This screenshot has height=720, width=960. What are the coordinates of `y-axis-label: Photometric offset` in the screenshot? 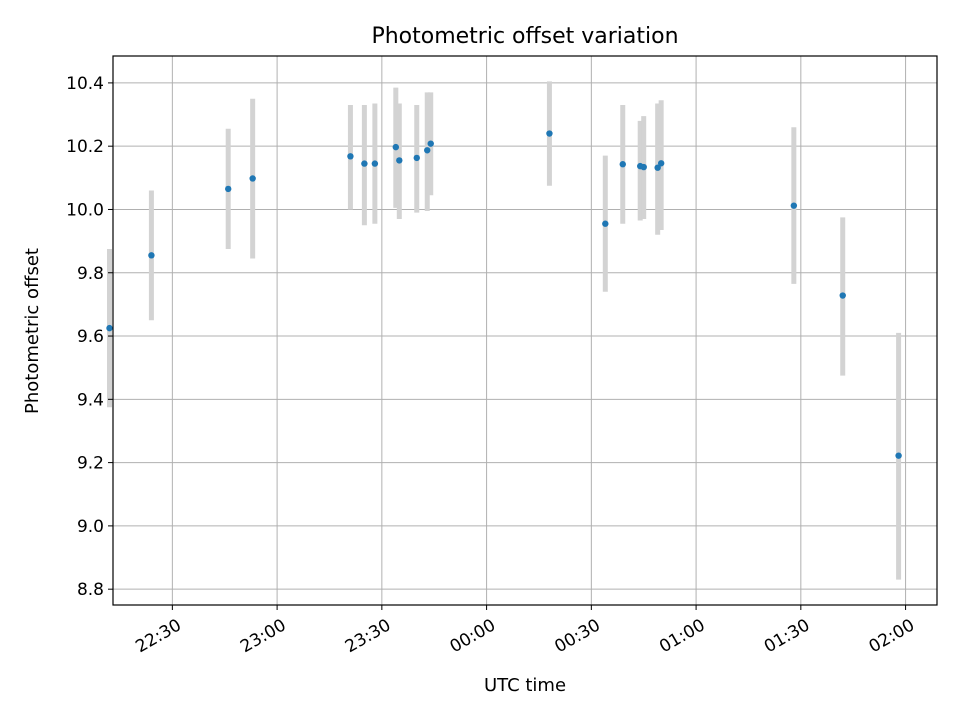 It's located at (32, 331).